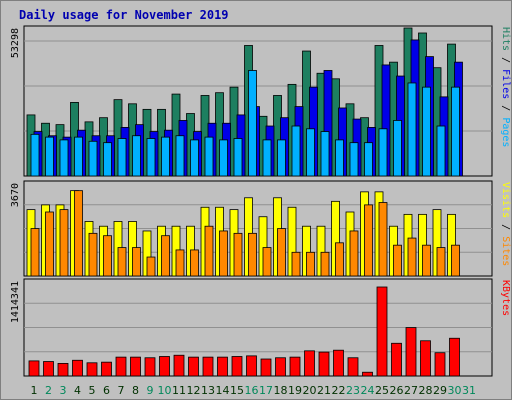 The image size is (512, 400). Describe the element at coordinates (252, 390) in the screenshot. I see `x-tick-label: 16` at that location.